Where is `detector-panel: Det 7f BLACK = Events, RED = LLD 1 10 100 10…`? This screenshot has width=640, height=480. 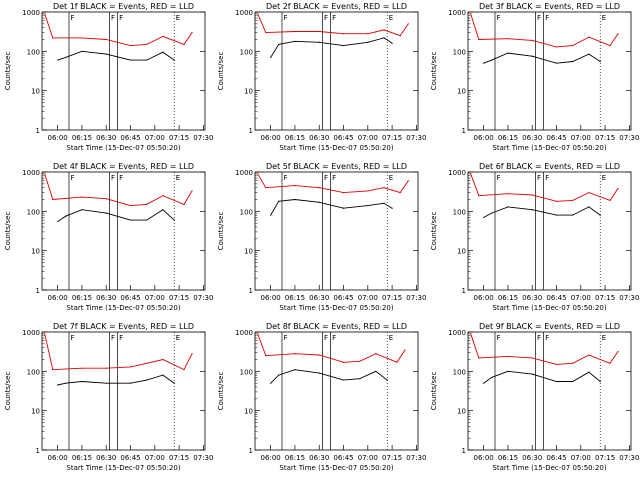
detector-panel: Det 7f BLACK = Events, RED = LLD 1 10 100 10… is located at coordinates (108, 397).